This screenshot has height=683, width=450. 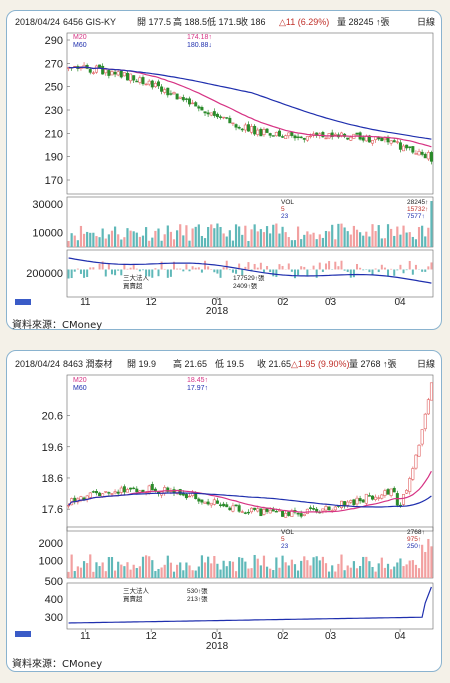 What do you see at coordinates (252, 21) in the screenshot?
I see `header-field-8: 收 186` at bounding box center [252, 21].